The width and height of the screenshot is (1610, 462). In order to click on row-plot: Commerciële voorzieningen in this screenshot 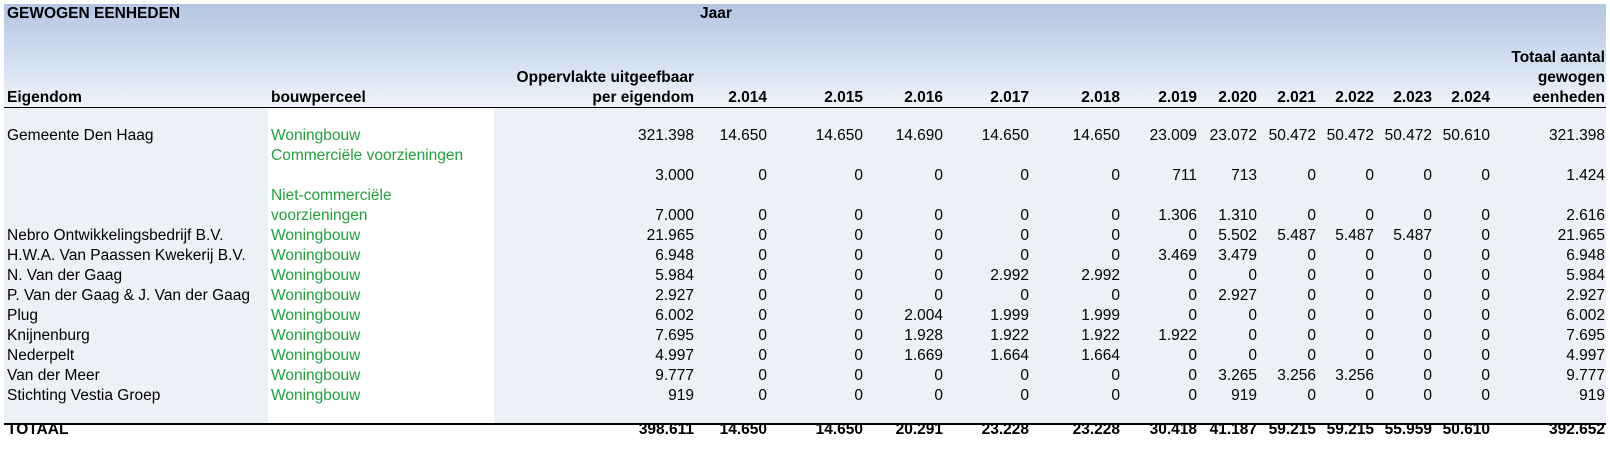, I will do `click(367, 155)`.